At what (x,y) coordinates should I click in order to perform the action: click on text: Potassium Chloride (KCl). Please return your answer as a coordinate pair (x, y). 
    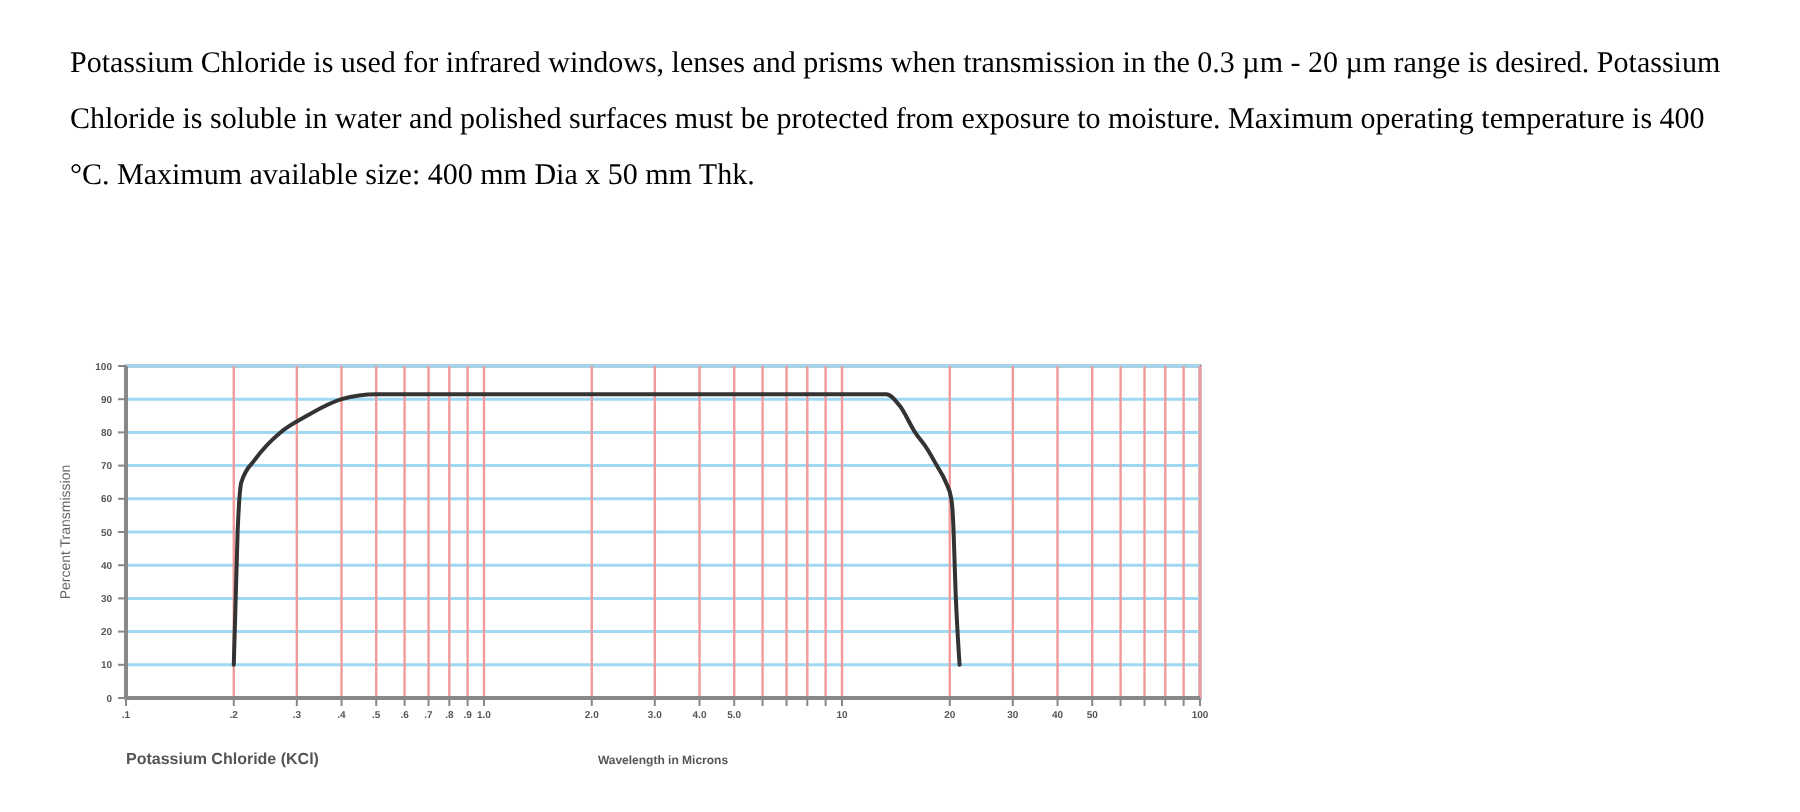
    Looking at the image, I should click on (223, 759).